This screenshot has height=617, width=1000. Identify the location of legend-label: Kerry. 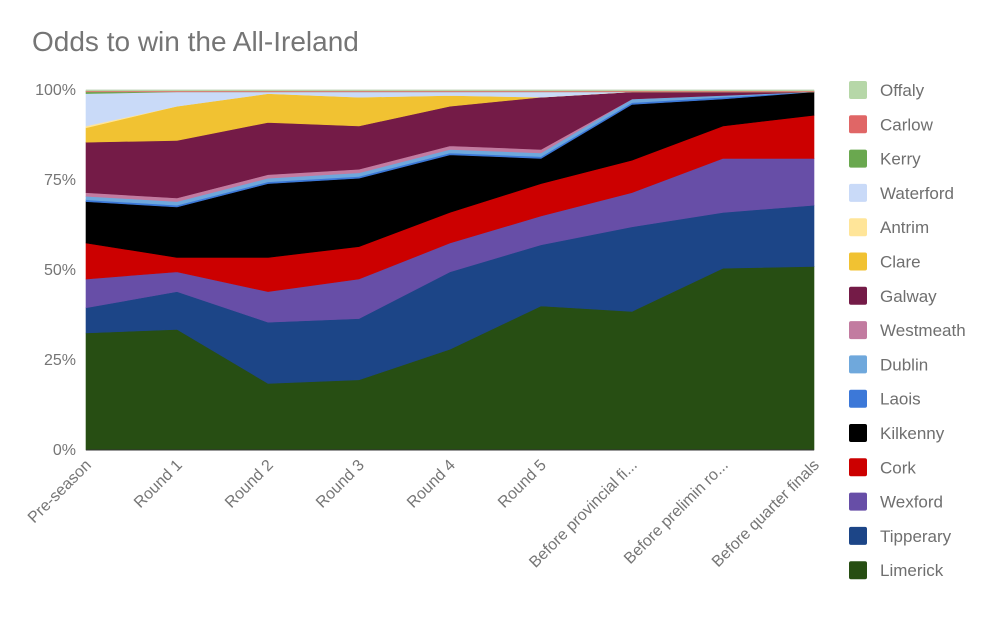
(900, 159).